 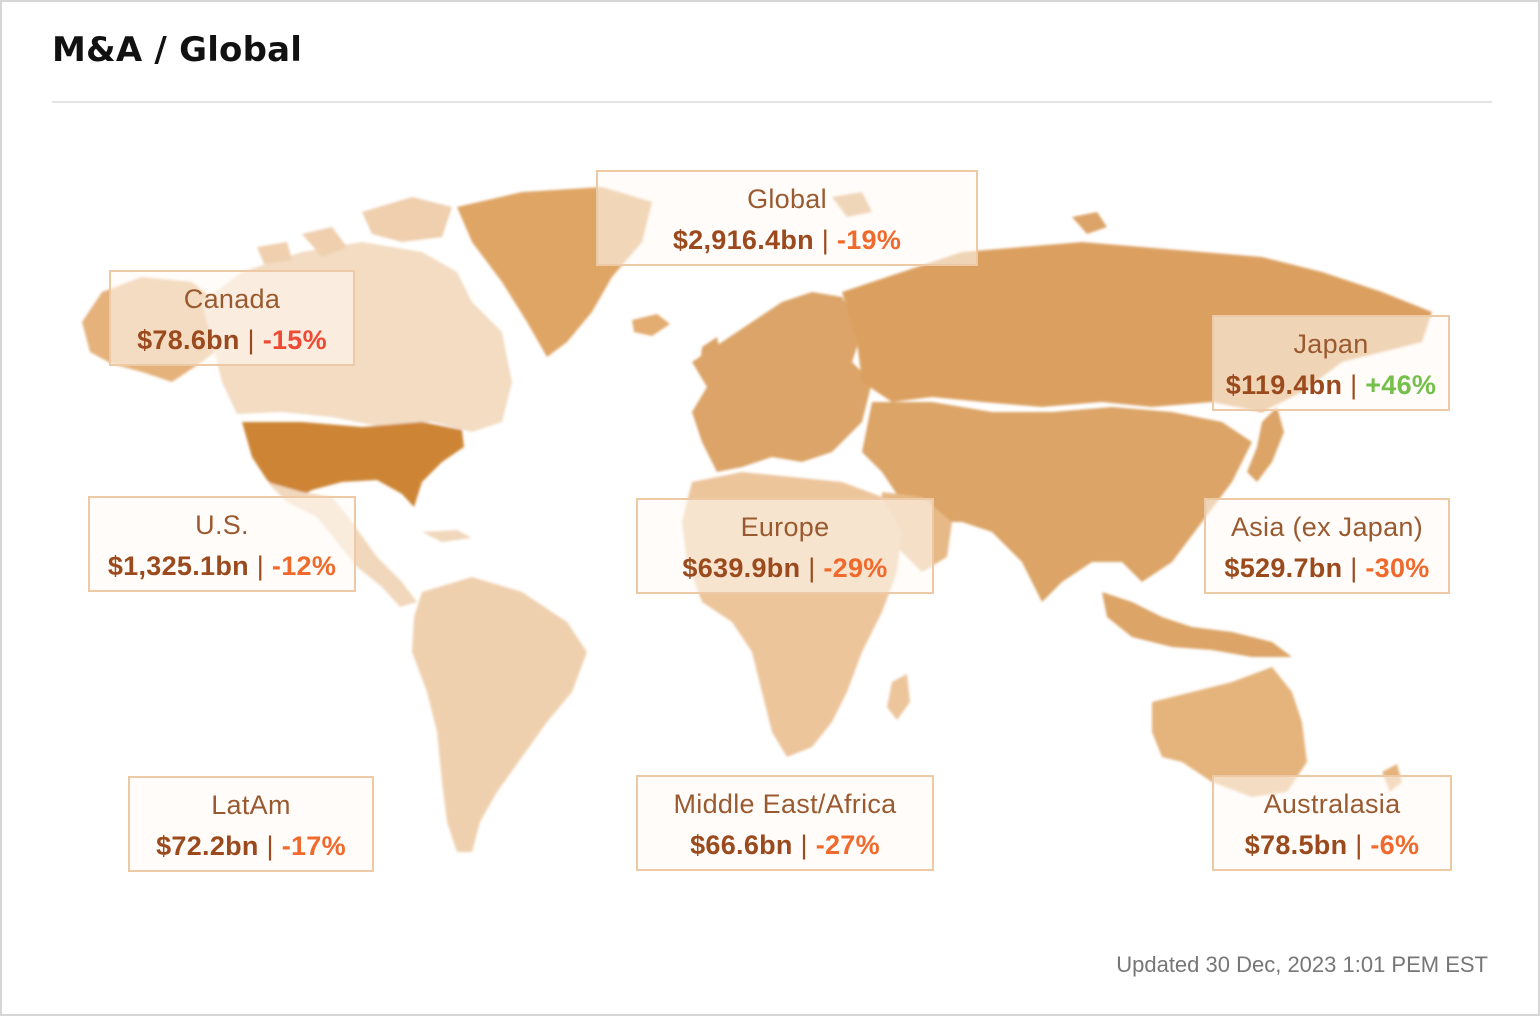 I want to click on asia-shape, so click(x=1057, y=502).